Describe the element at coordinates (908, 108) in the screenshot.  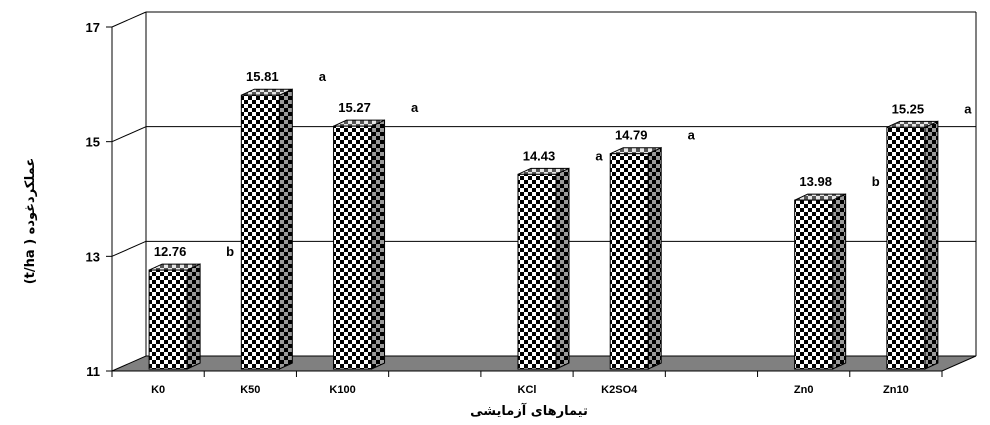
I see `value-label: 15.25` at that location.